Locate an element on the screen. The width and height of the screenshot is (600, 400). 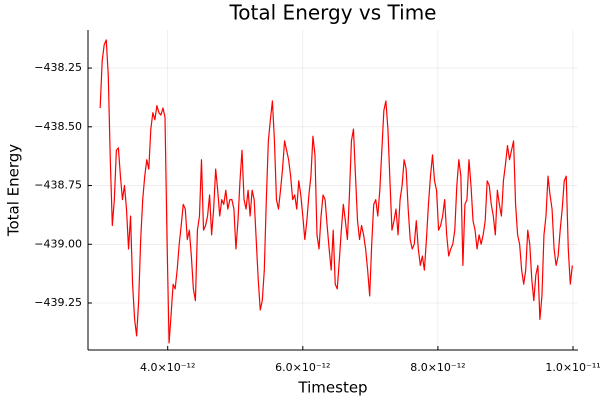
chart-title: Total Energy vs Time is located at coordinates (332, 13).